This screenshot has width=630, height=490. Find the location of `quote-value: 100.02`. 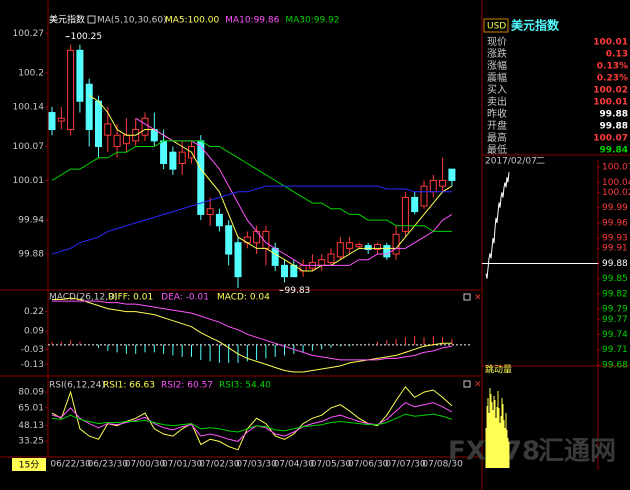

quote-value: 100.02 is located at coordinates (610, 91).